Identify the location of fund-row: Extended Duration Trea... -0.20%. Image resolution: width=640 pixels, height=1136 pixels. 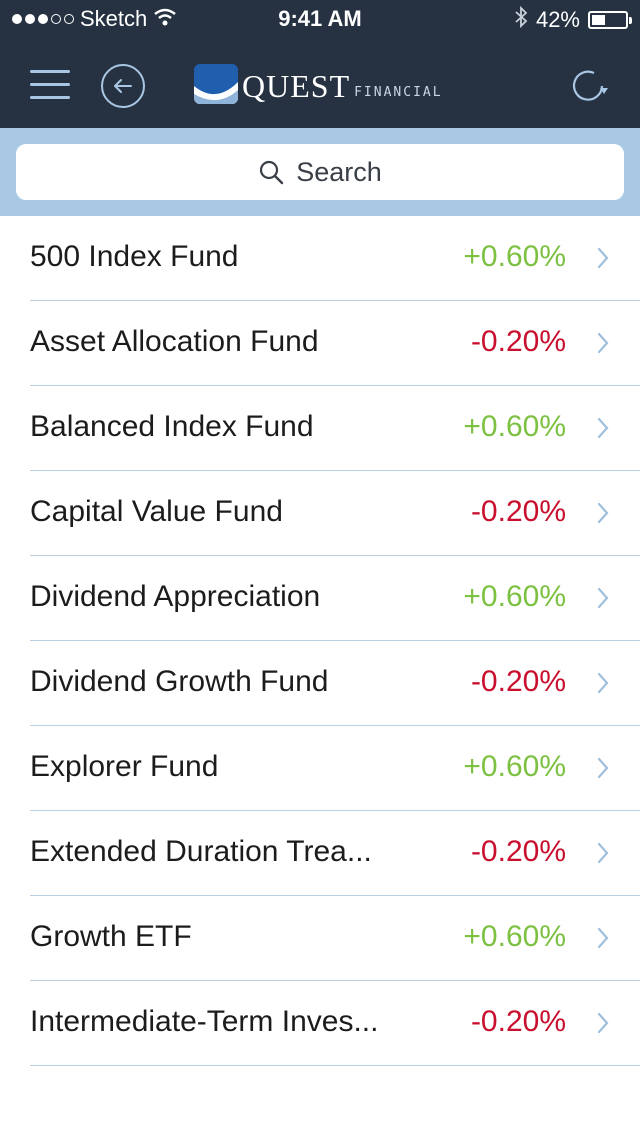
(320, 853).